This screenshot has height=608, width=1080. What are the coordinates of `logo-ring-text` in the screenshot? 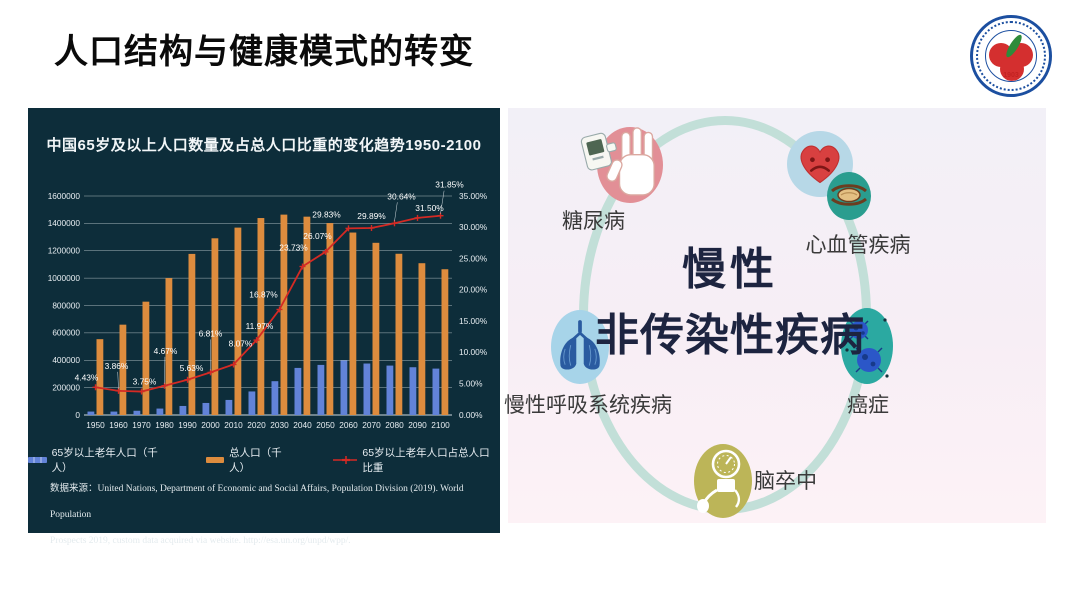 It's located at (1011, 56).